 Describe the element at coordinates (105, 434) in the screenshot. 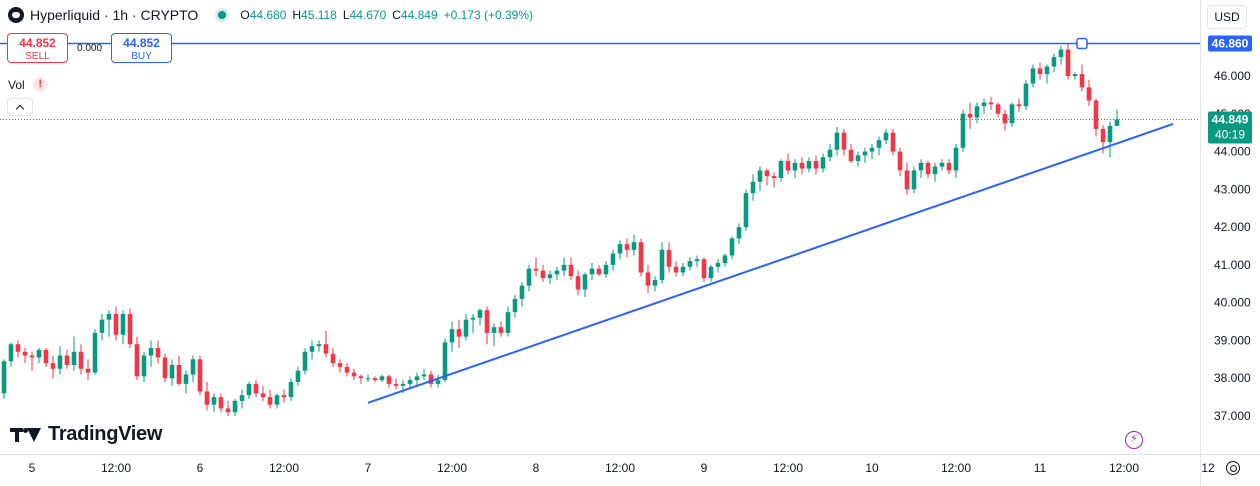

I see `watermark-text: TradingView` at that location.